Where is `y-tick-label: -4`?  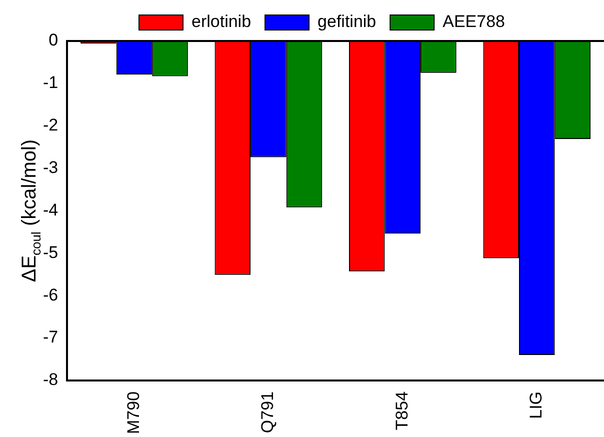 y-tick-label: -4 is located at coordinates (50, 210).